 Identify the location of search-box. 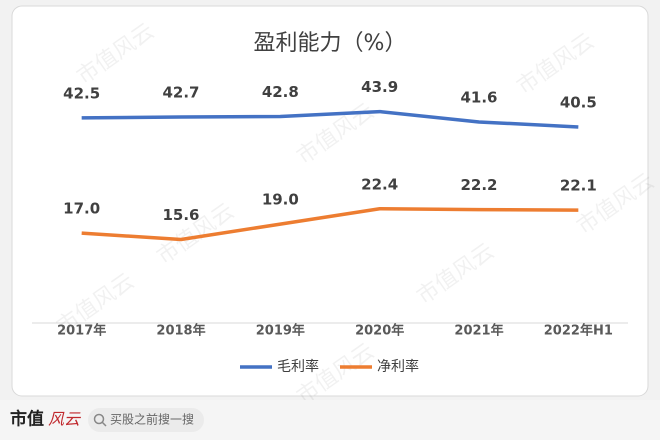
(146, 420).